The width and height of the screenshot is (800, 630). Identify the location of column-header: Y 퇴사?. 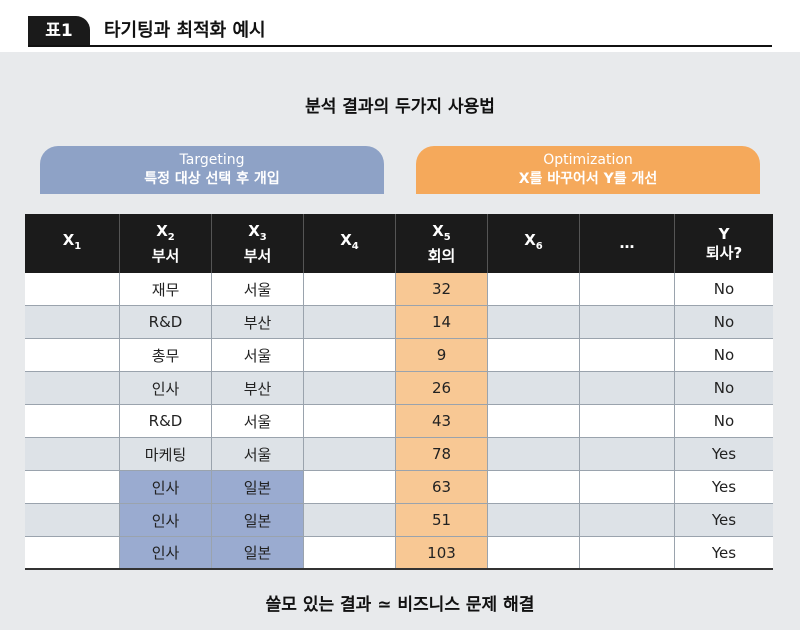
(724, 243).